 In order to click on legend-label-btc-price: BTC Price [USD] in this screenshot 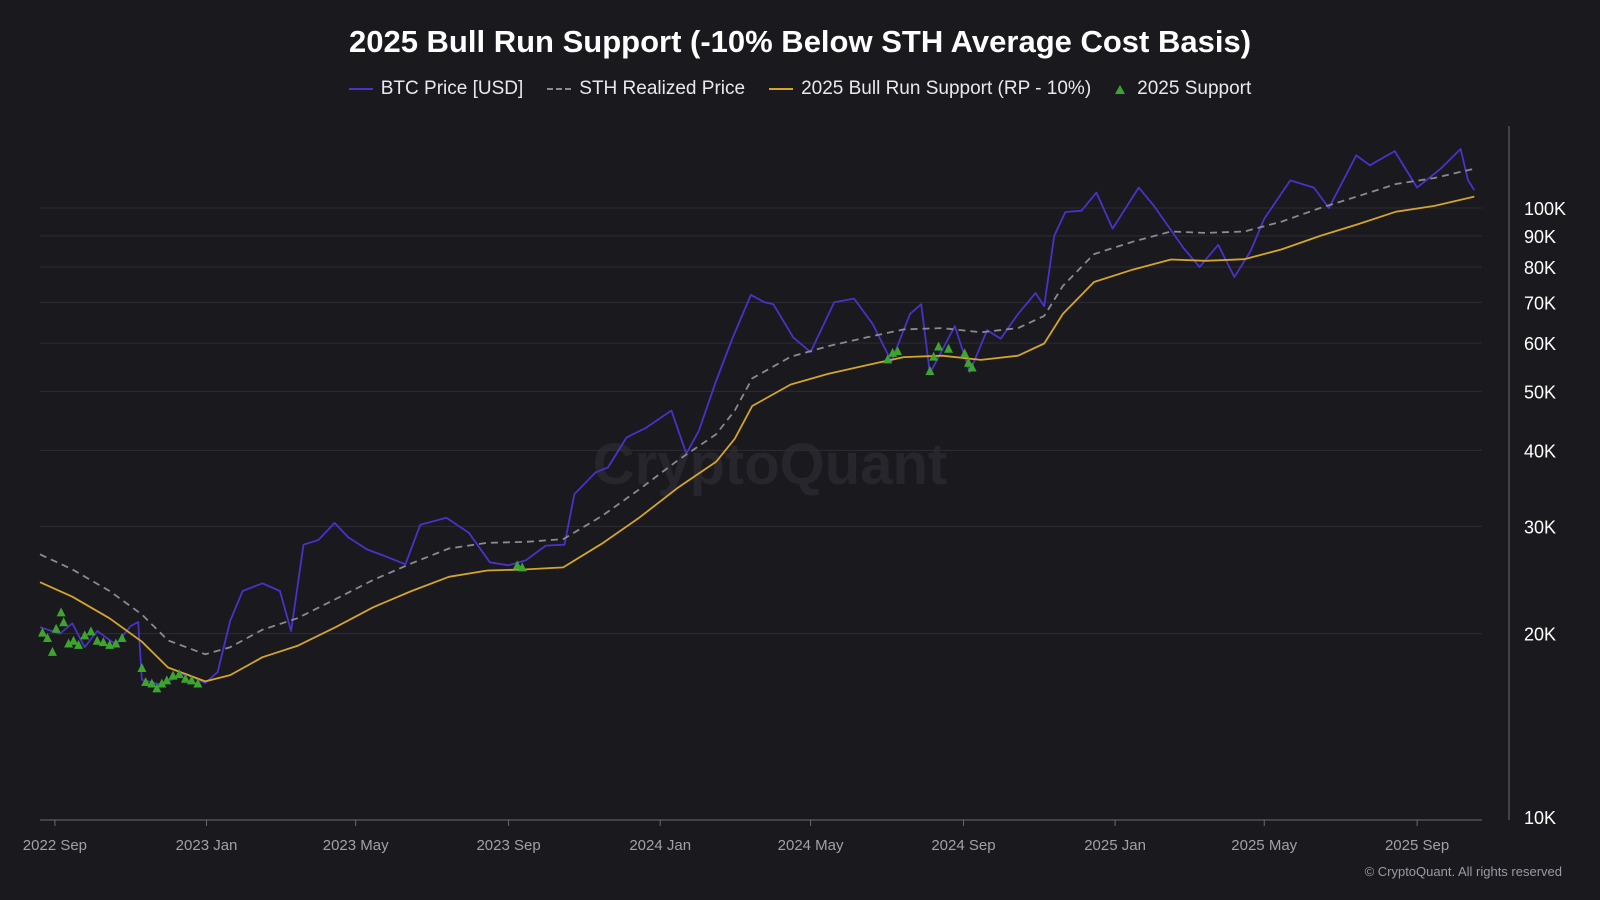, I will do `click(452, 88)`.